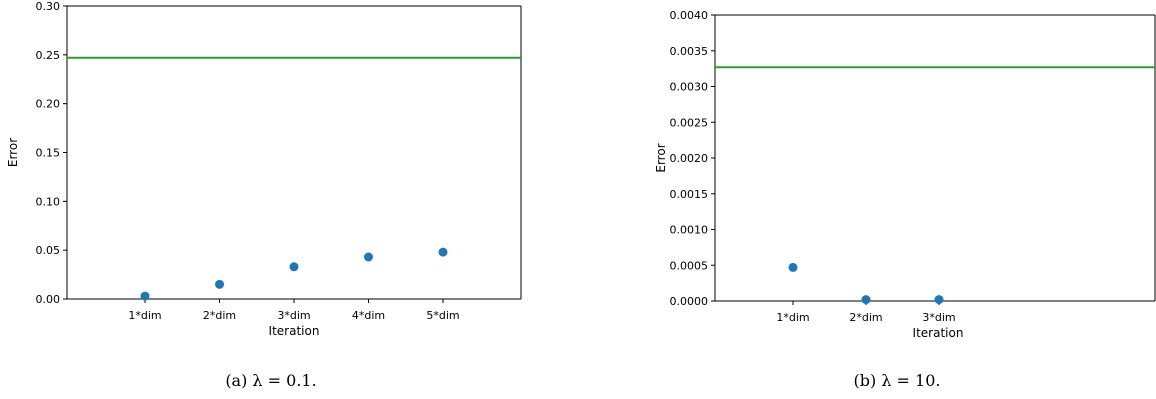  I want to click on y-tick-label: 0.20, so click(48, 104).